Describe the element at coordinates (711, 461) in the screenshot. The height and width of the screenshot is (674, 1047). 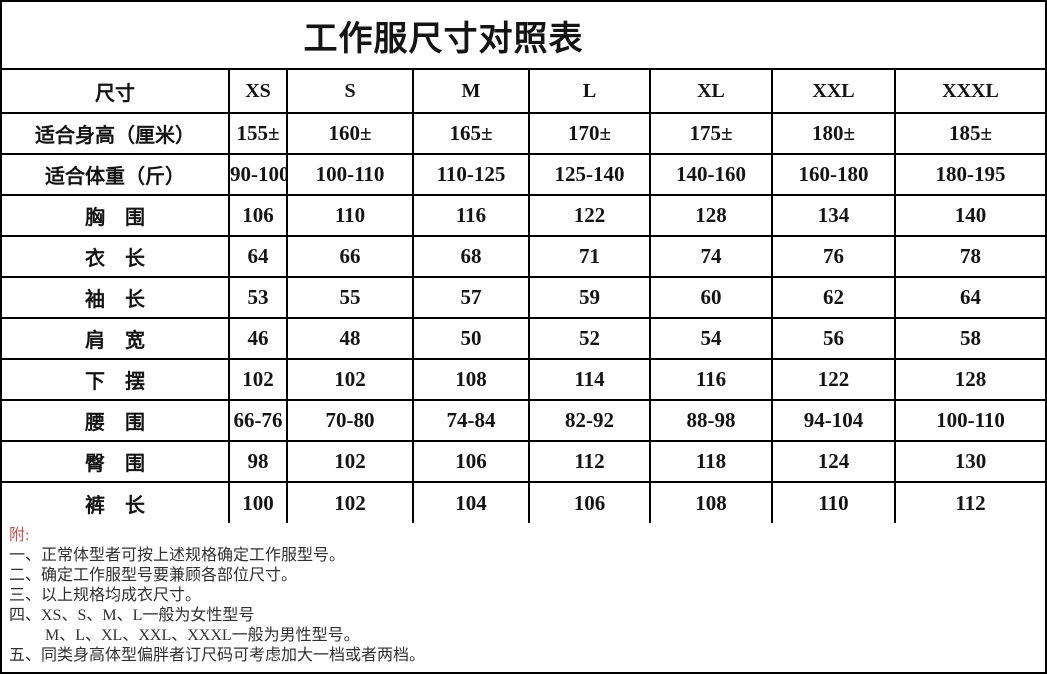
I see `size-value-cell: 118` at that location.